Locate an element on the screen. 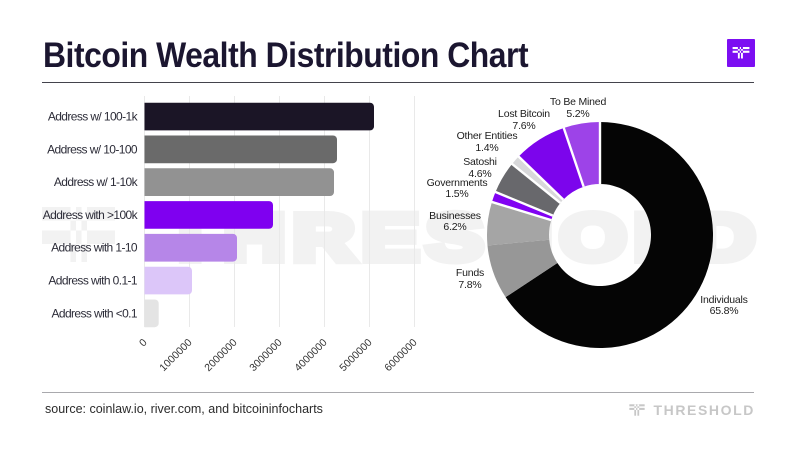  svg-text: 4000000 is located at coordinates (311, 356).